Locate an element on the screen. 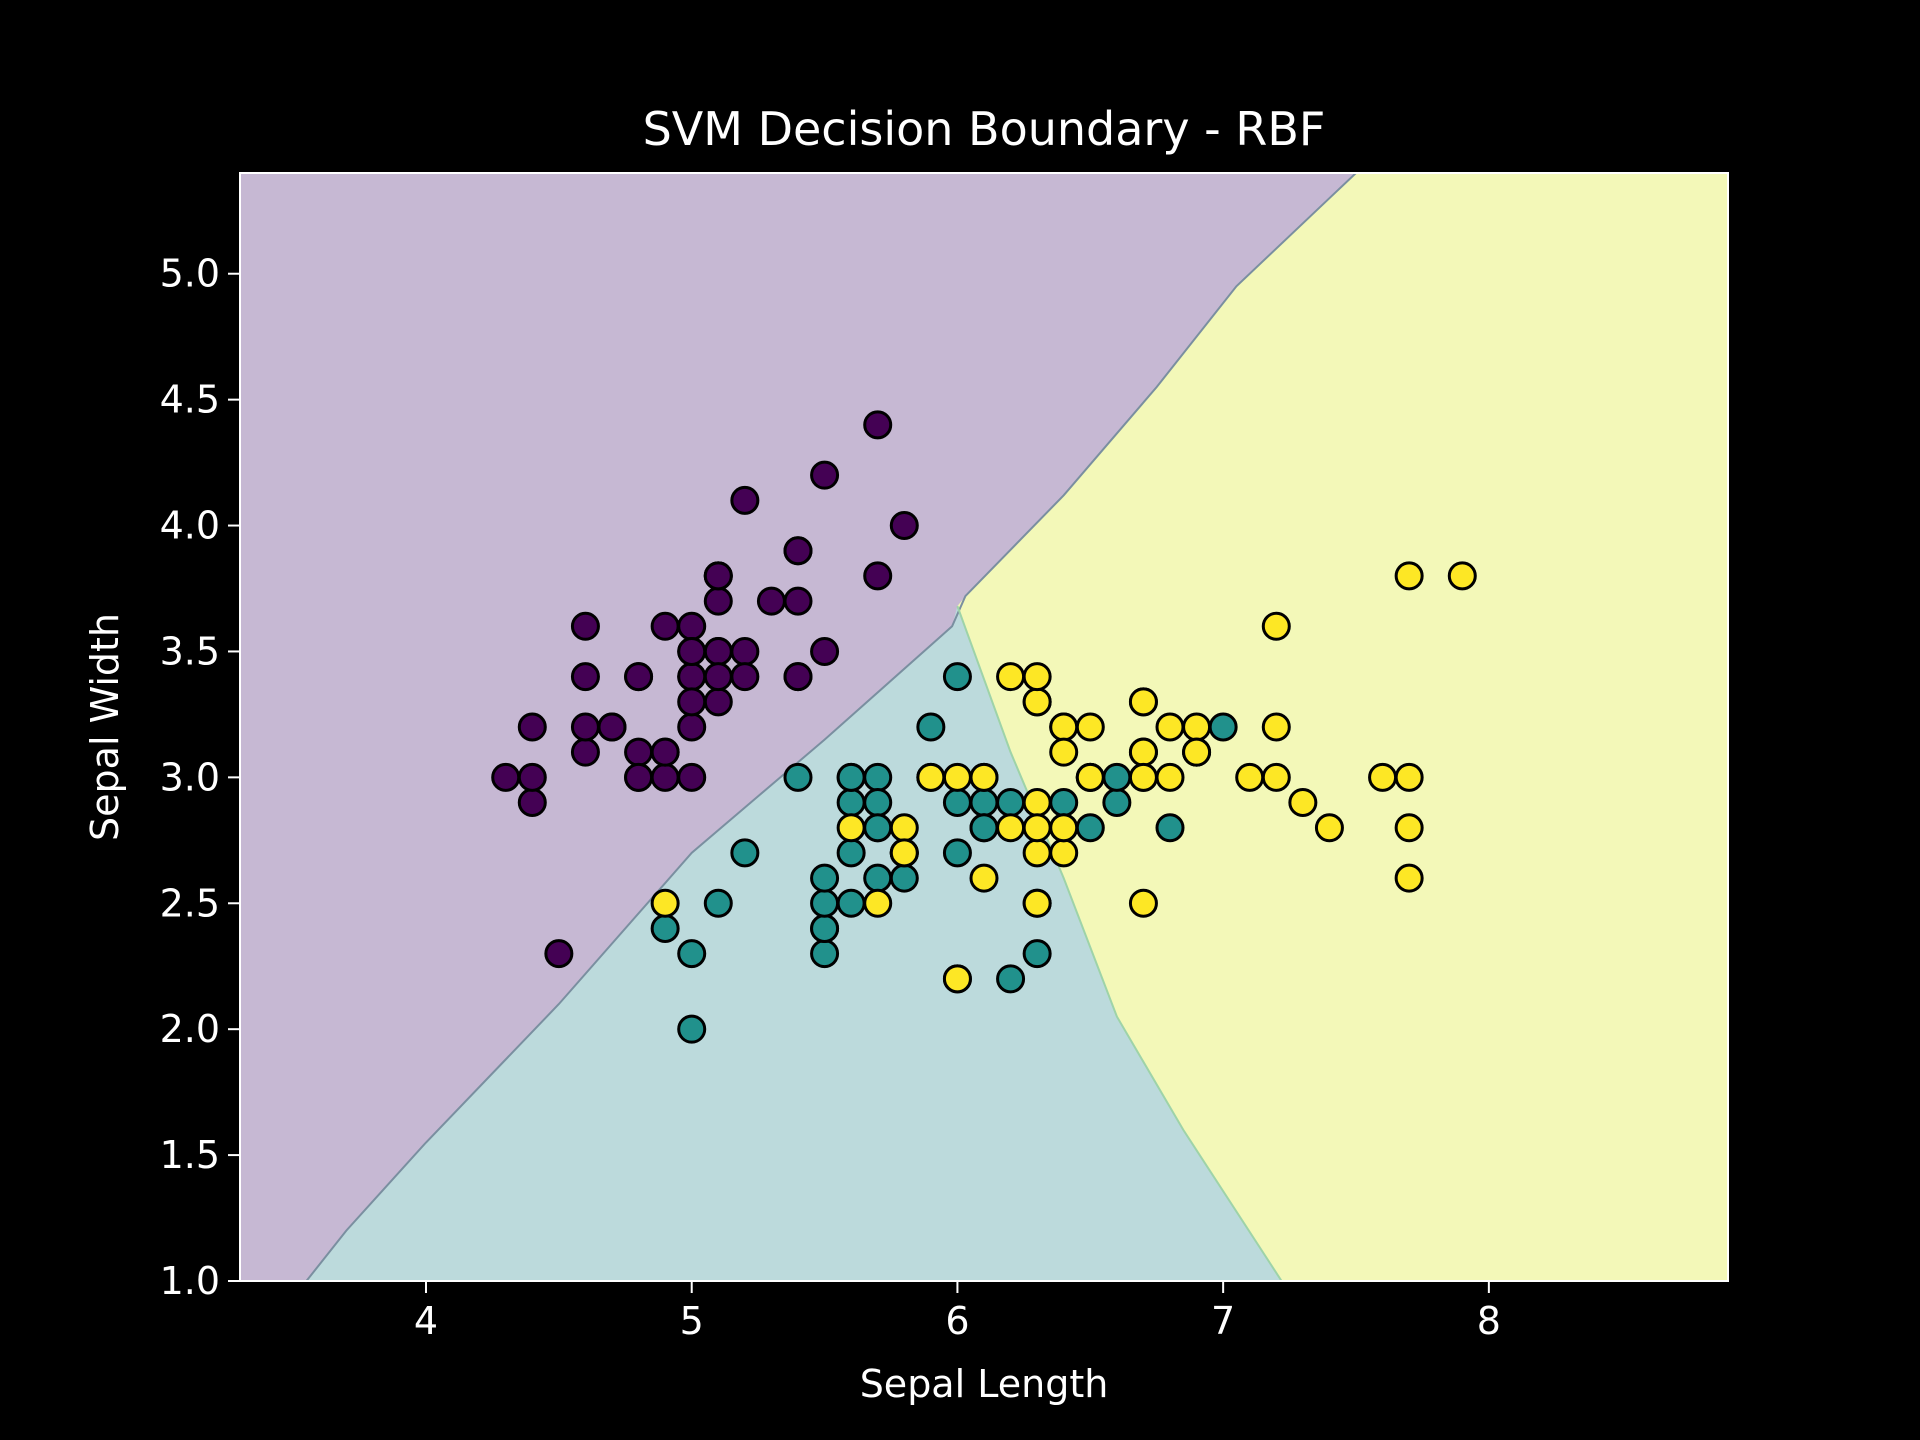 This screenshot has width=1920, height=1440. y-tick-label: 4.0 is located at coordinates (190, 526).